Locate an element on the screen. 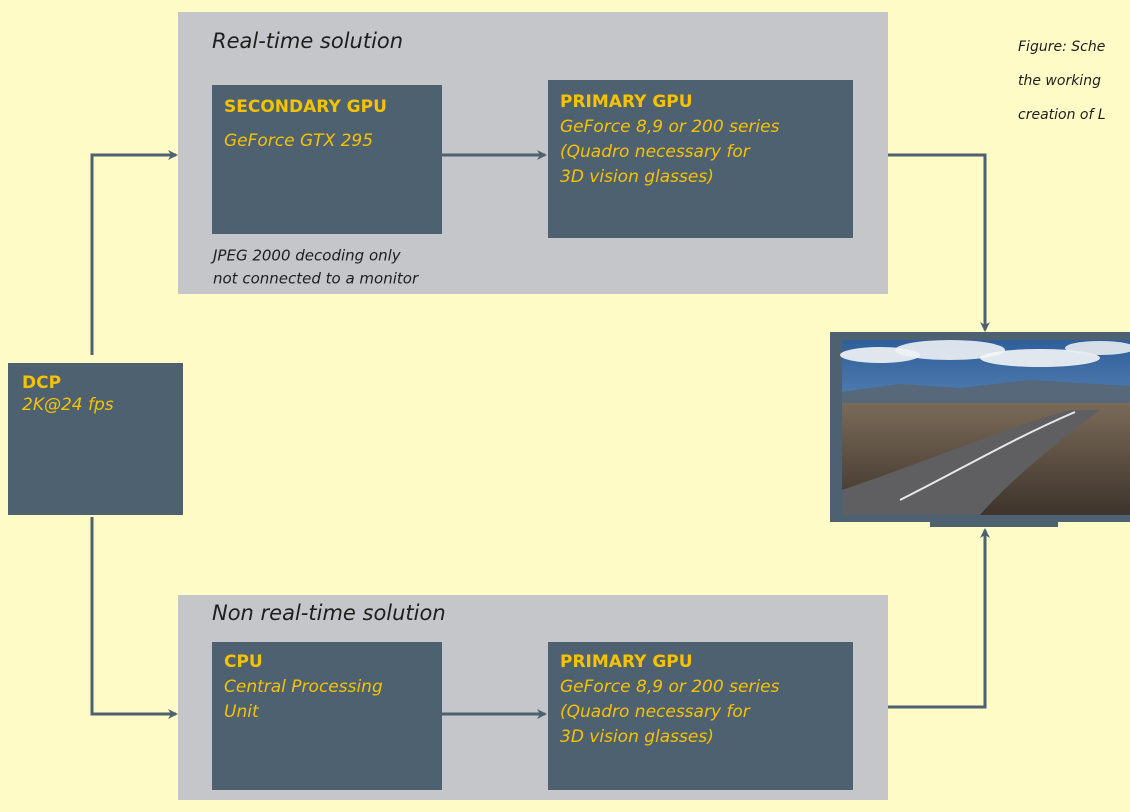 Image resolution: width=1130 pixels, height=812 pixels. caption: creation of L is located at coordinates (1062, 115).